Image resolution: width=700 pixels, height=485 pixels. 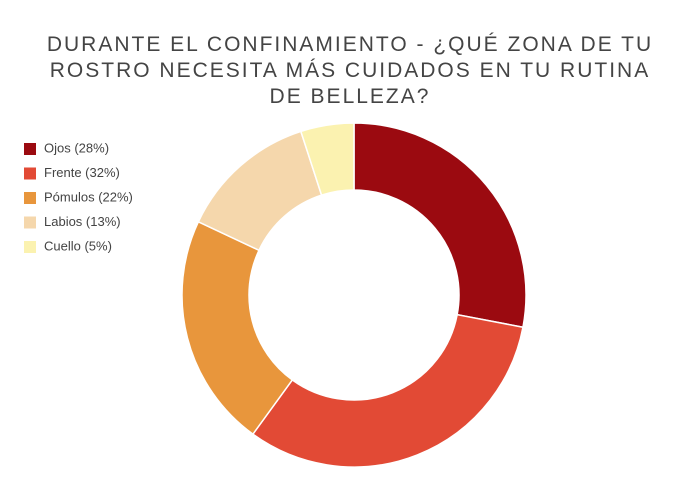 What do you see at coordinates (82, 172) in the screenshot?
I see `legend-label: Frente (32%)` at bounding box center [82, 172].